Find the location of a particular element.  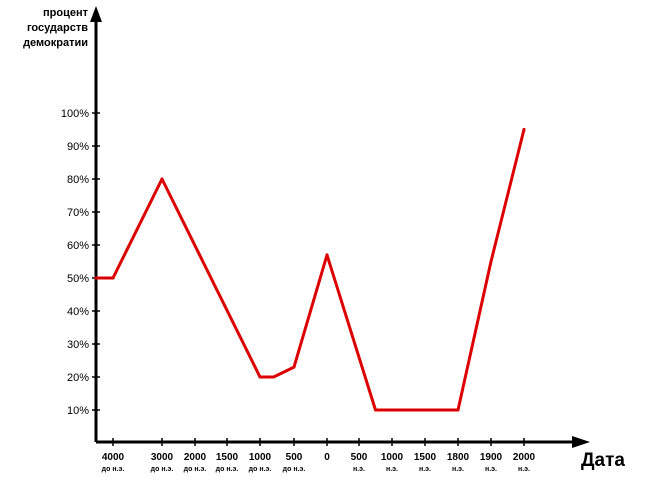

y-tick-label: 10% is located at coordinates (78, 411).